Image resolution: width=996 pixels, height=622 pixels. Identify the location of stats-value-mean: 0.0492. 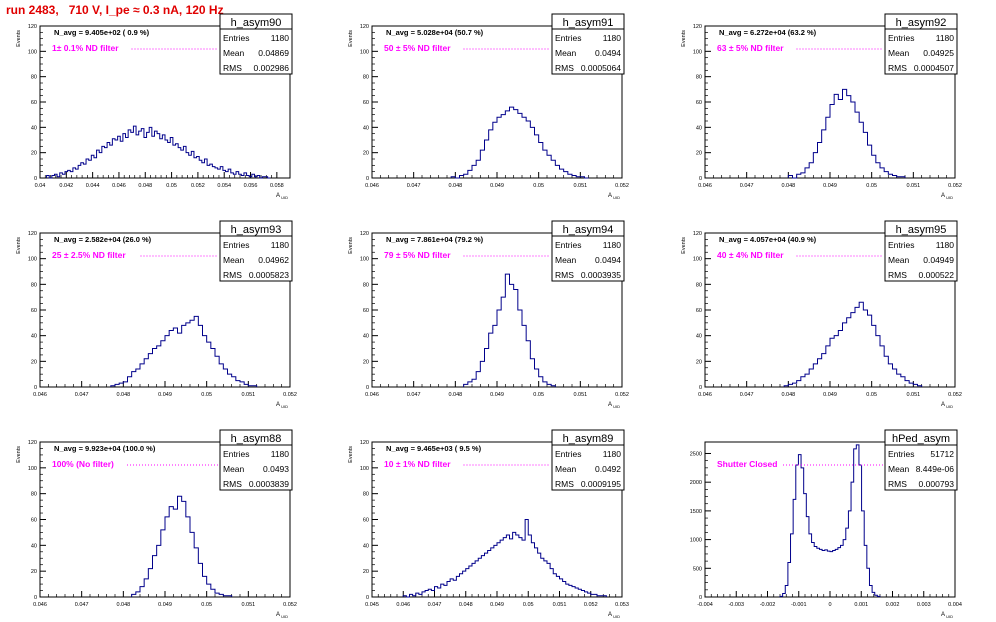
(608, 469).